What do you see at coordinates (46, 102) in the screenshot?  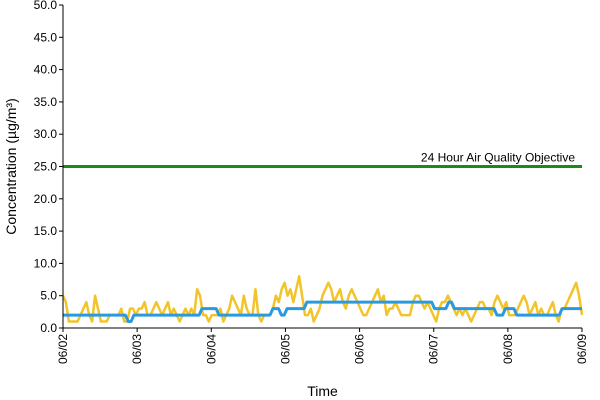 I see `y-tick-label: 35.0` at bounding box center [46, 102].